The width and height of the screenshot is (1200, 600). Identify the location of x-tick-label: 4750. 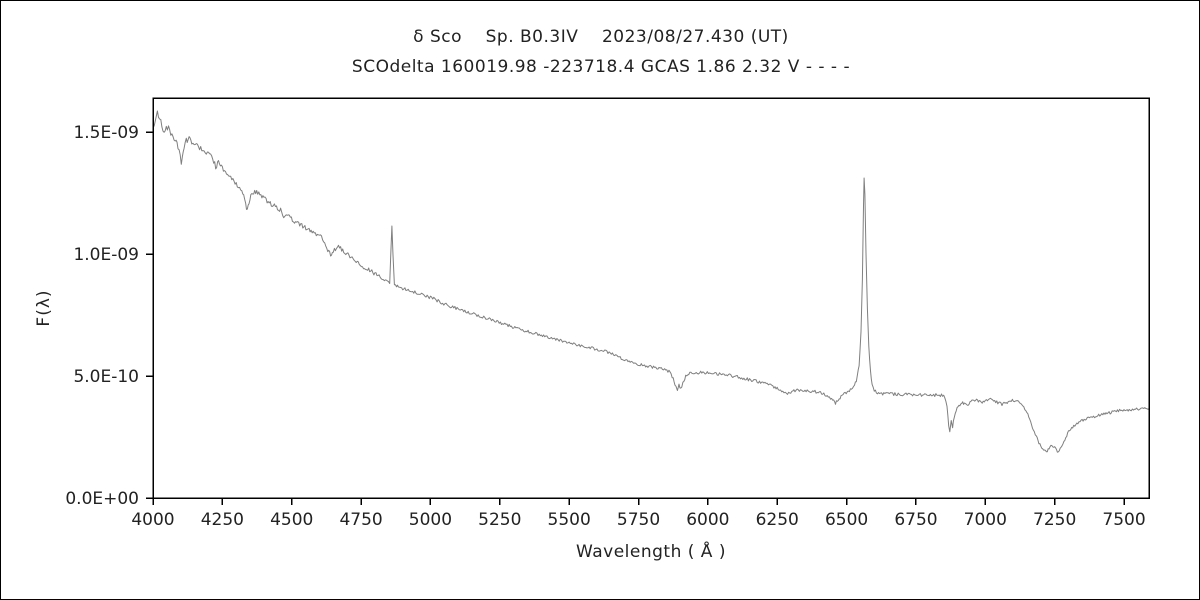
(360, 520).